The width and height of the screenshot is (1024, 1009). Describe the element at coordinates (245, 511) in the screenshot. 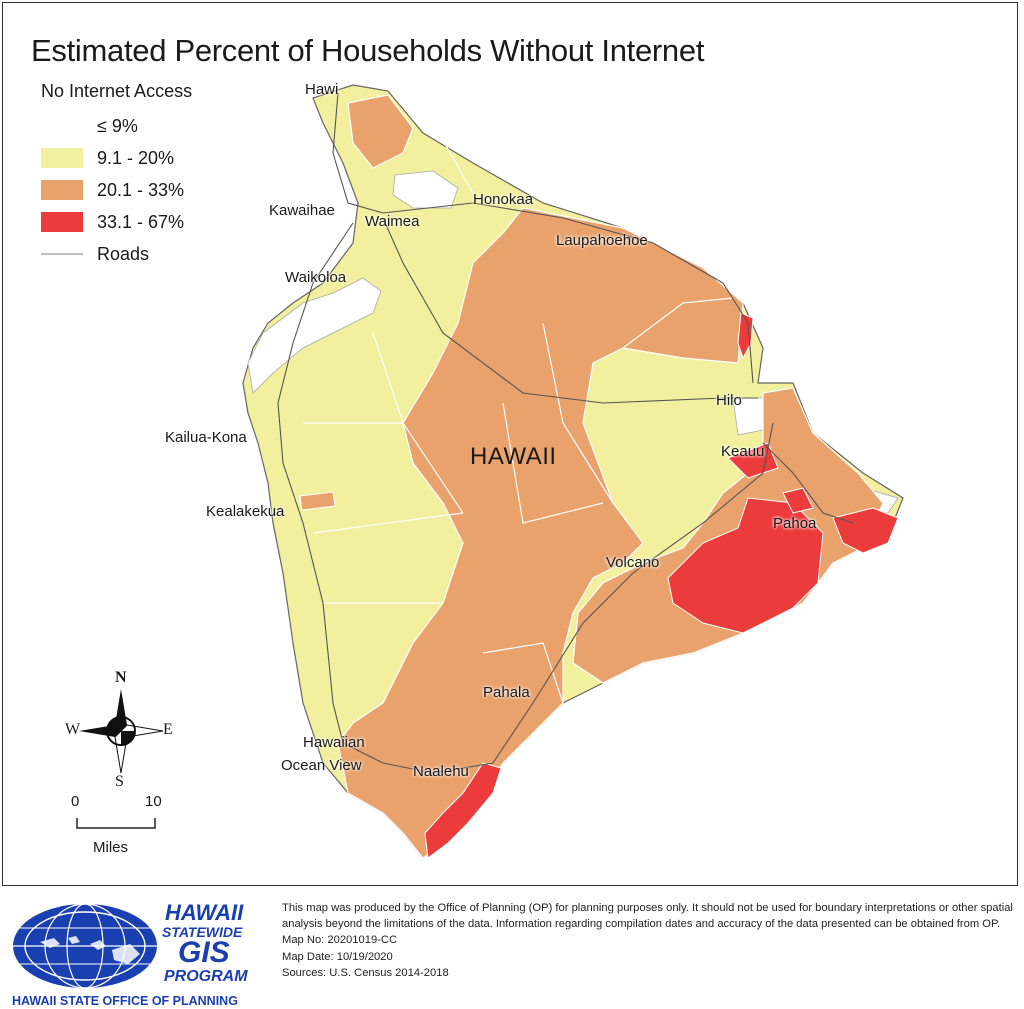

I see `place-label-kealakekua: Kealakekua` at that location.